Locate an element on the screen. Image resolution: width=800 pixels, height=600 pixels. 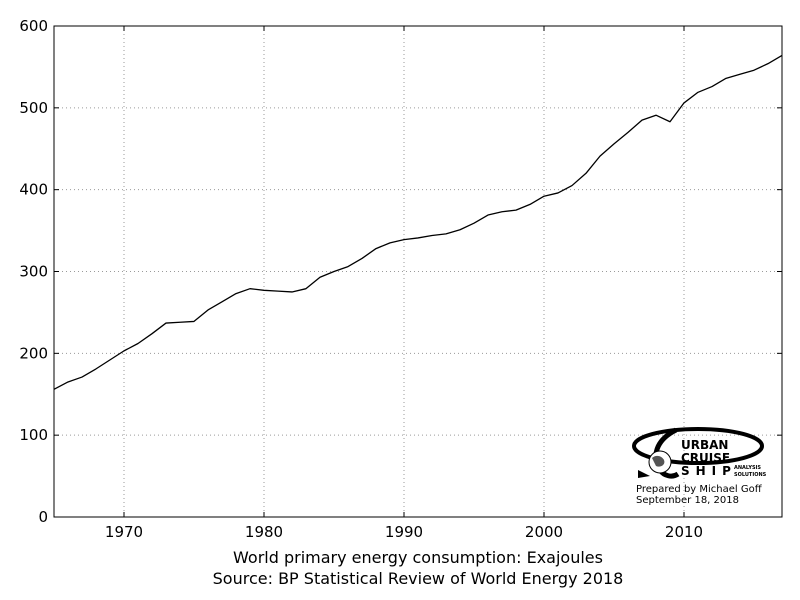
credit-date: September 18, 2018 is located at coordinates (687, 500).